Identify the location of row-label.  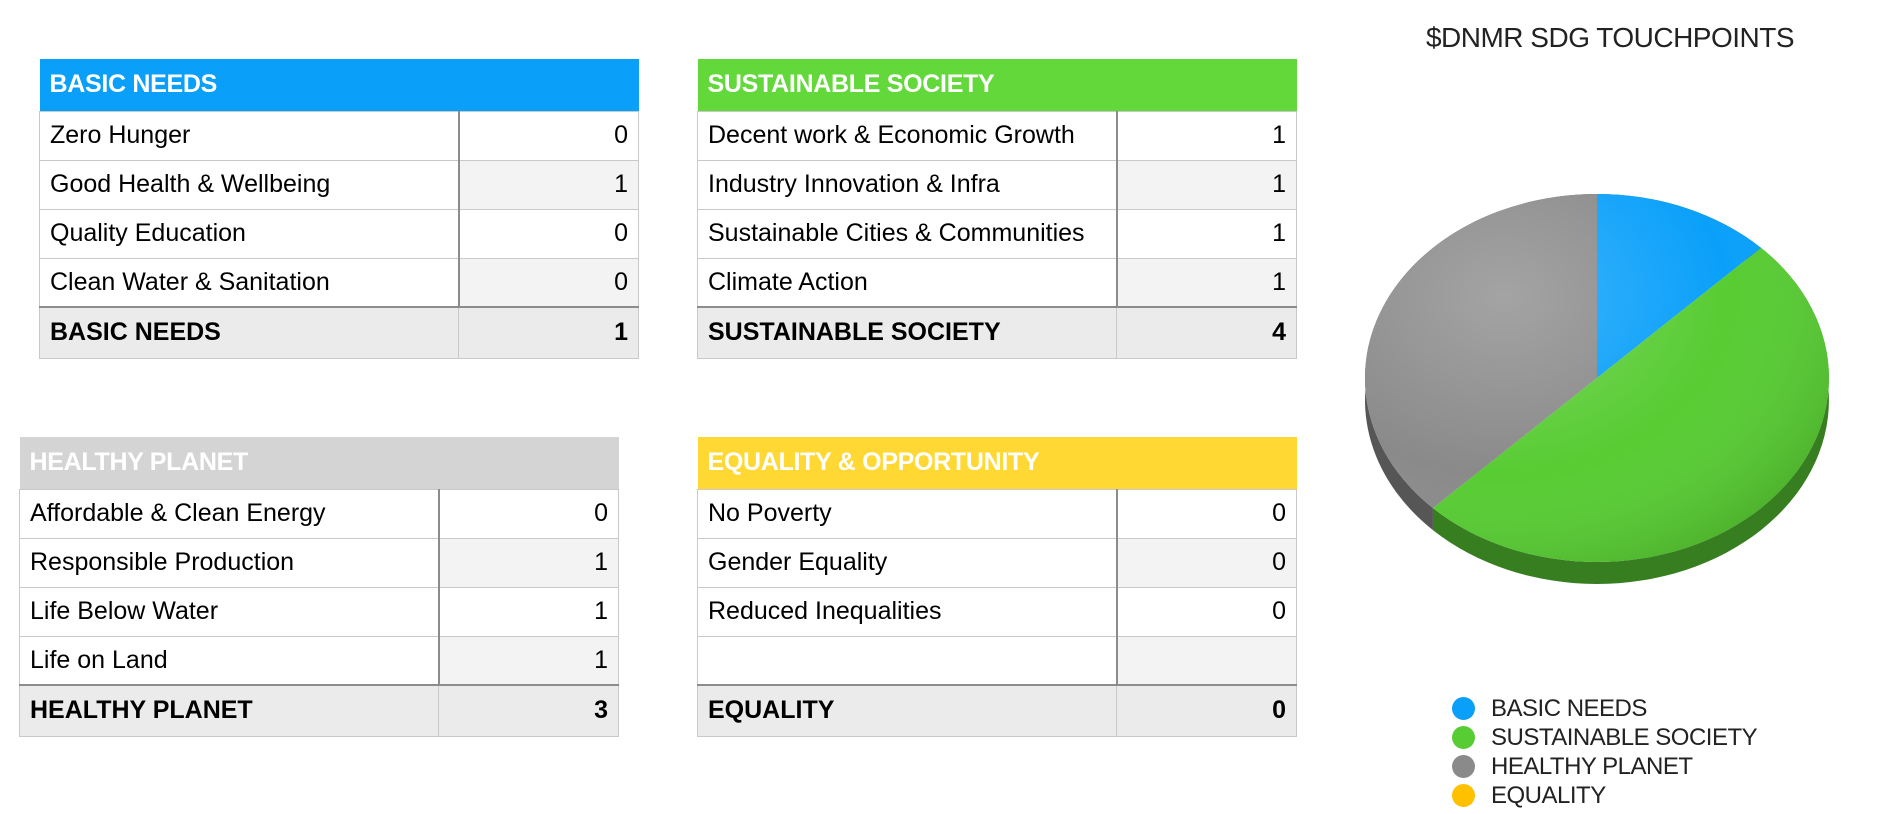
(907, 660).